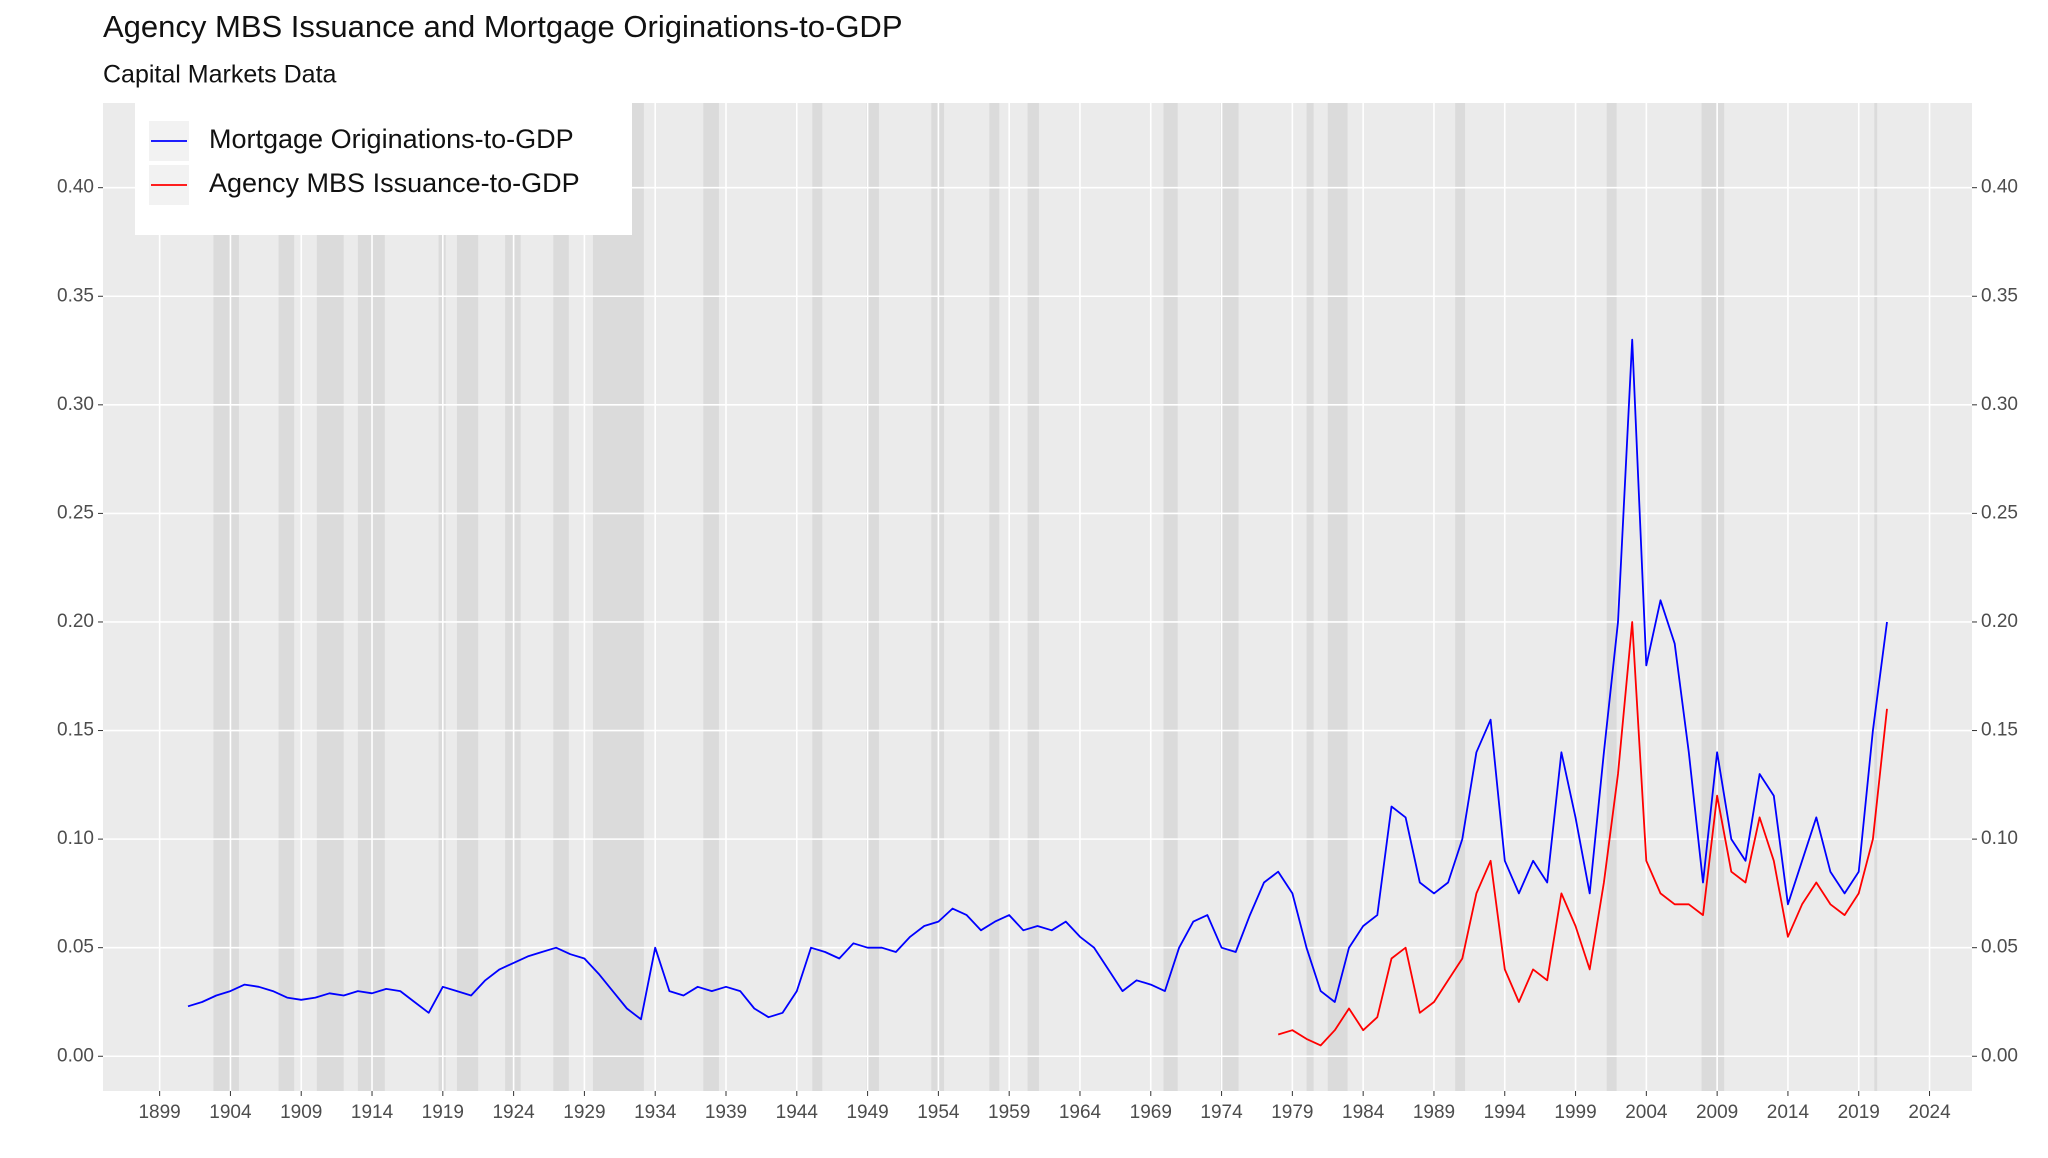 Image resolution: width=2048 pixels, height=1158 pixels. What do you see at coordinates (1575, 1112) in the screenshot?
I see `x-tick-label: 1999` at bounding box center [1575, 1112].